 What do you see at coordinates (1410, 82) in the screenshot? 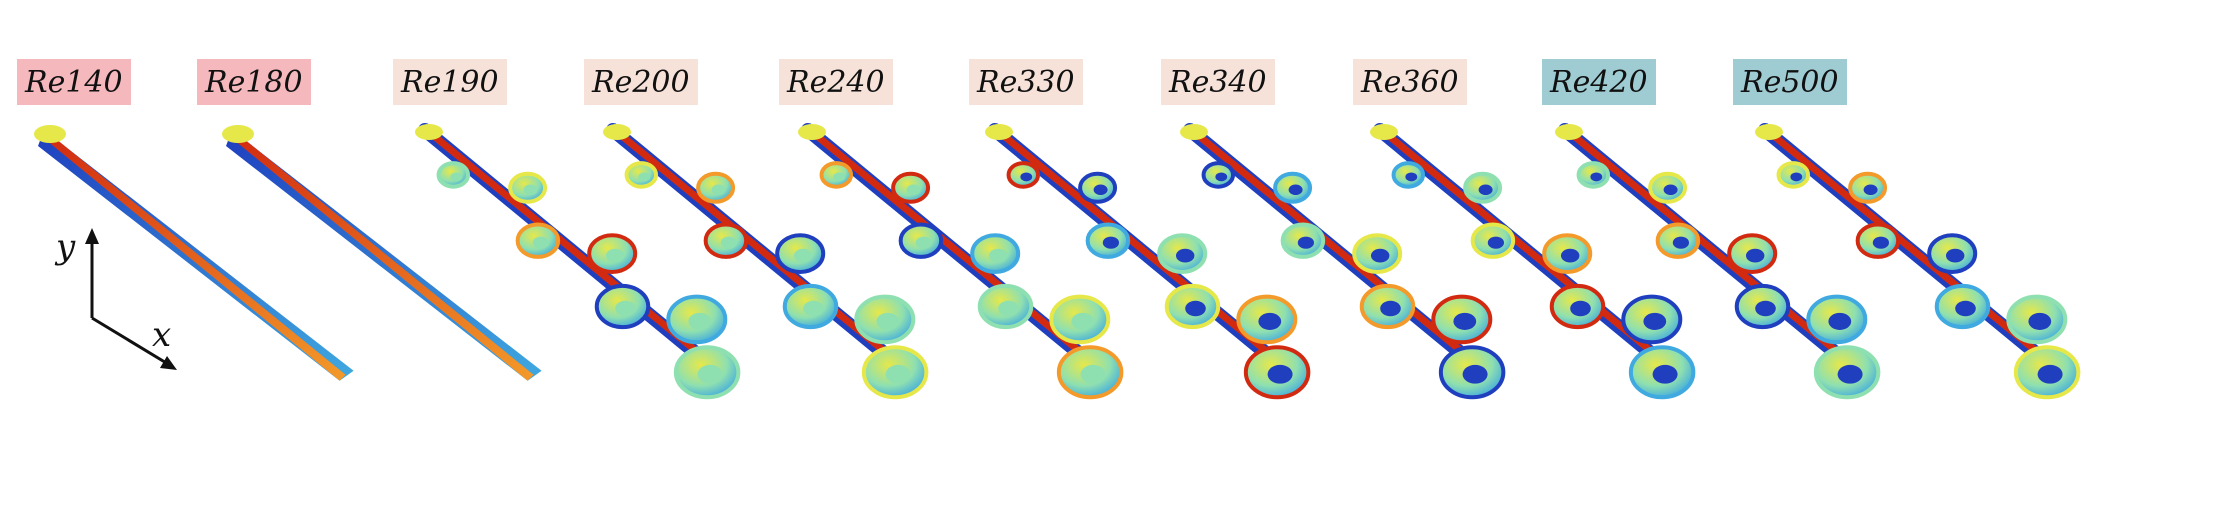
I see `panel-label-re360: Re360` at bounding box center [1410, 82].